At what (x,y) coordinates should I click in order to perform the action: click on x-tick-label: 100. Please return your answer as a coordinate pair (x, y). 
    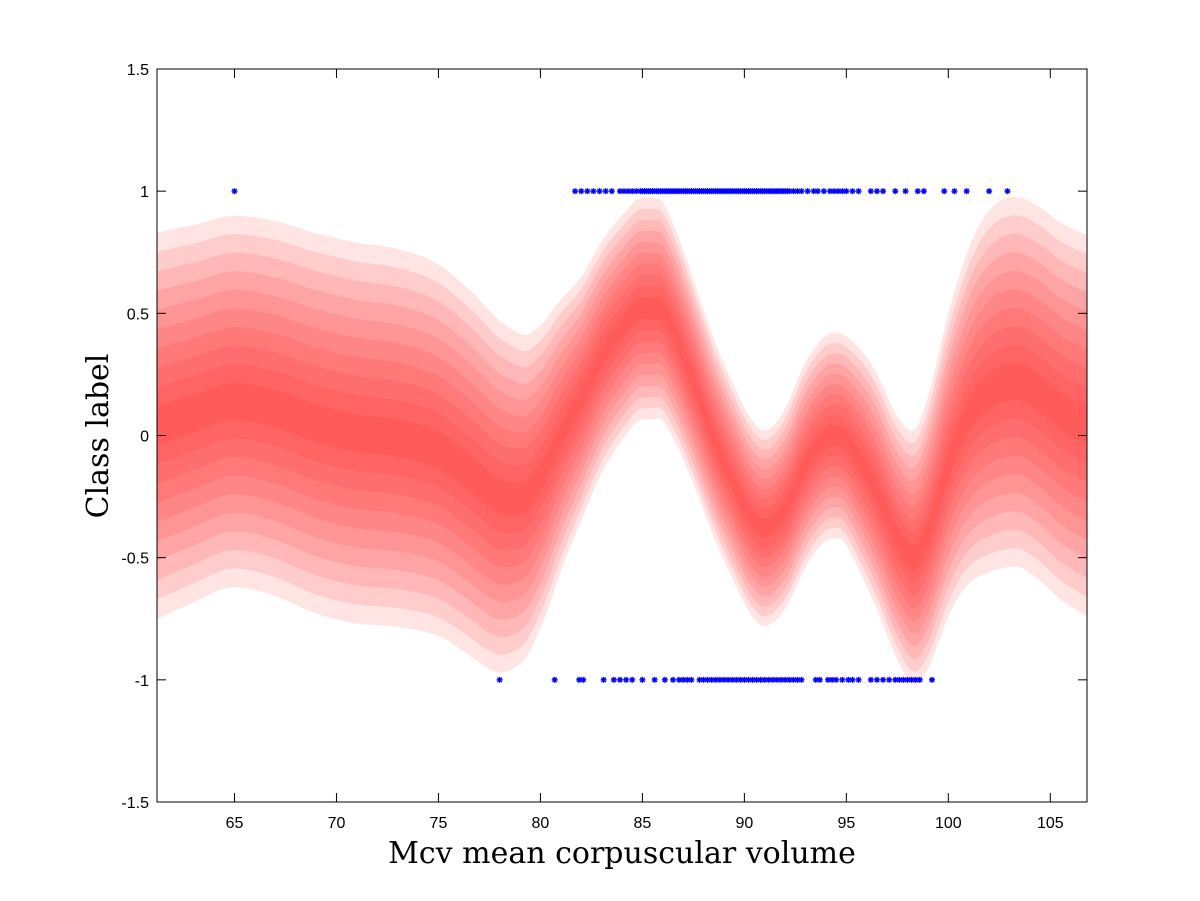
    Looking at the image, I should click on (948, 823).